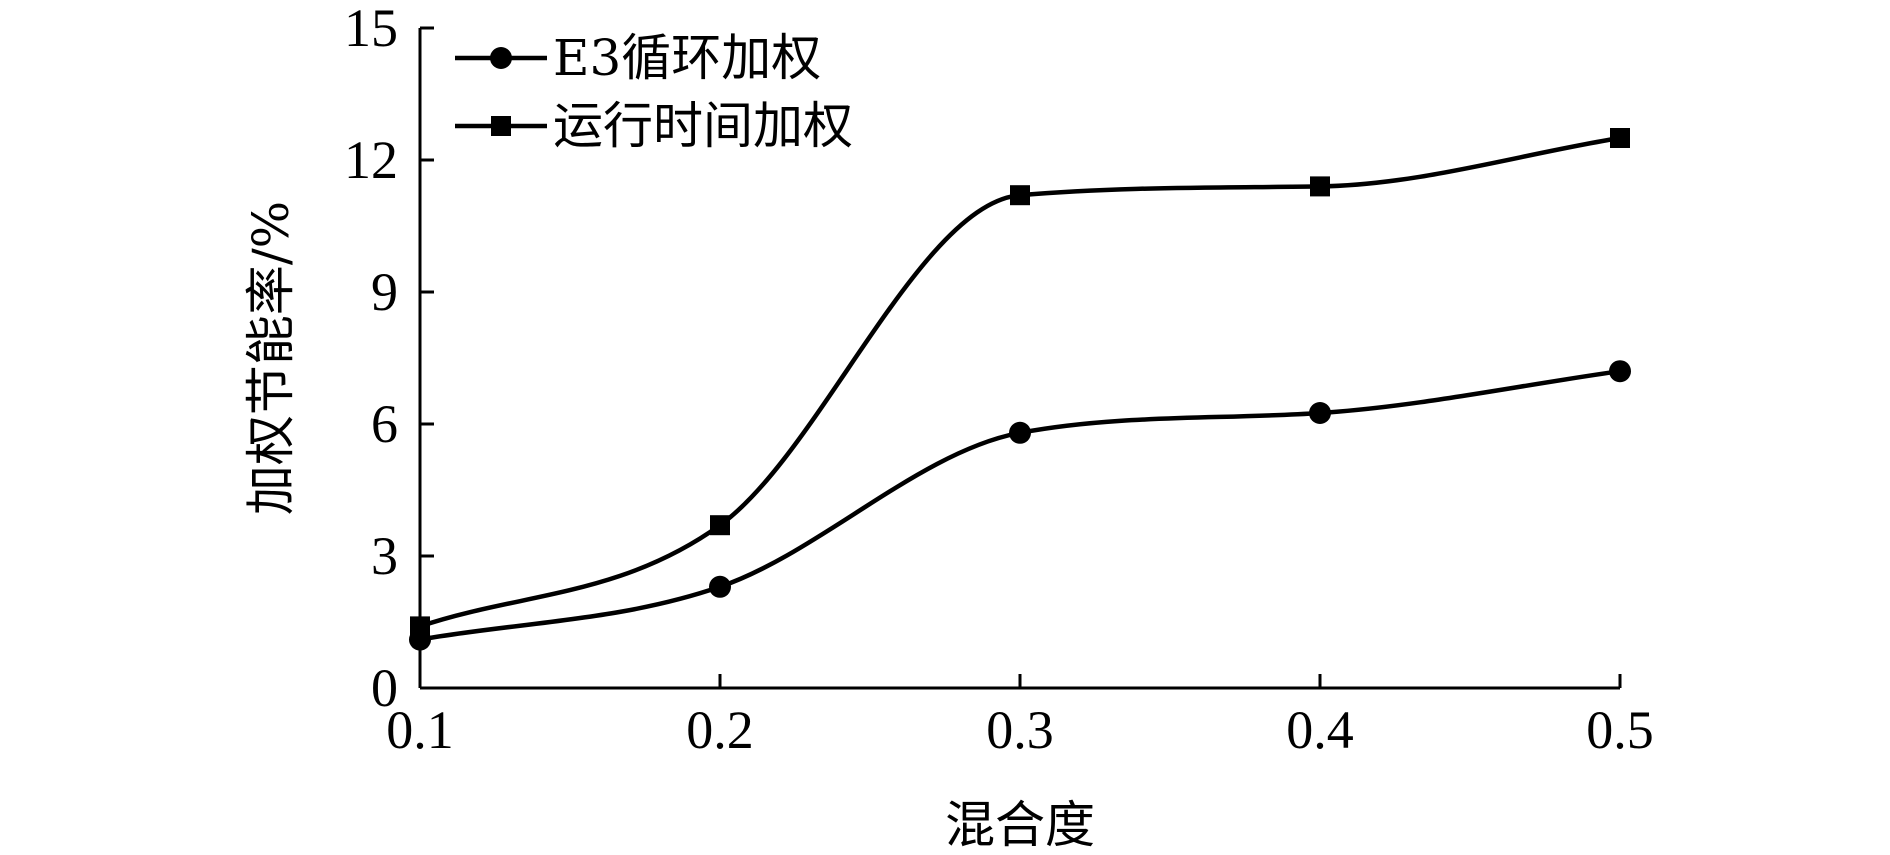 The image size is (1890, 855). I want to click on y-ticks: 0 3 6 9 12 15, so click(389, 359).